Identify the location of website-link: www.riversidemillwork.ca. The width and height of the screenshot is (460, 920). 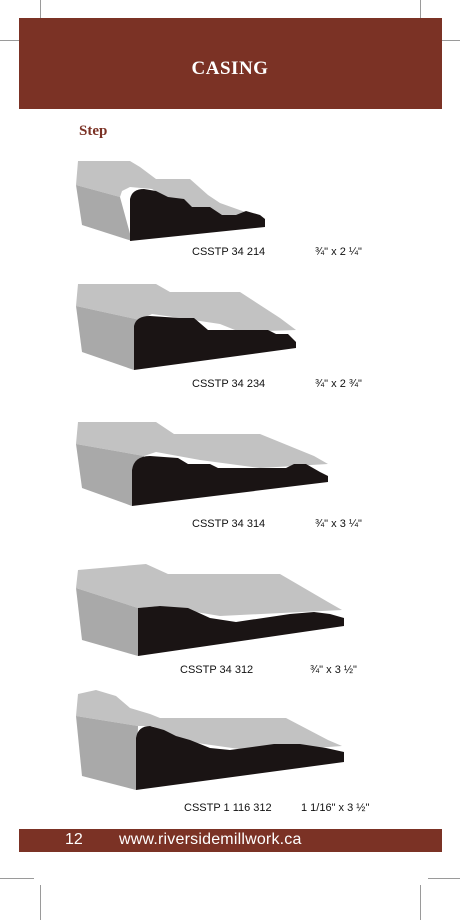
(210, 839).